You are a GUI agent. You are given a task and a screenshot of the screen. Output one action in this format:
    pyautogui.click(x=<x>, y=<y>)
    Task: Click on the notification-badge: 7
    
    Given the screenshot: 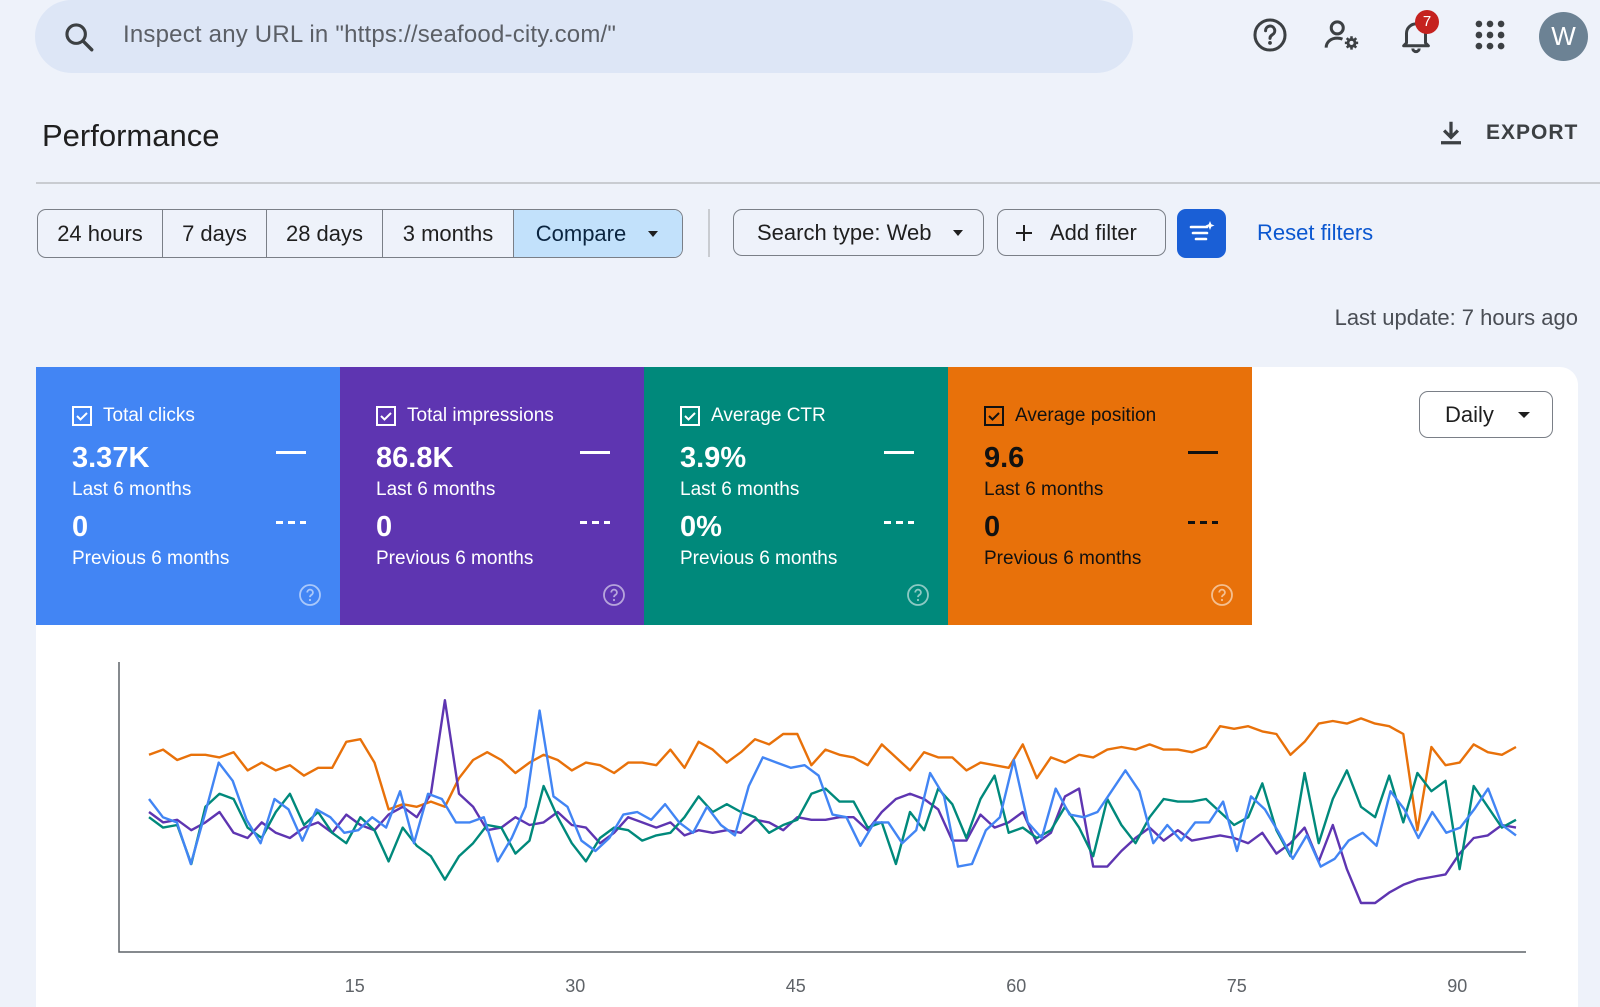 What is the action you would take?
    pyautogui.click(x=1427, y=22)
    